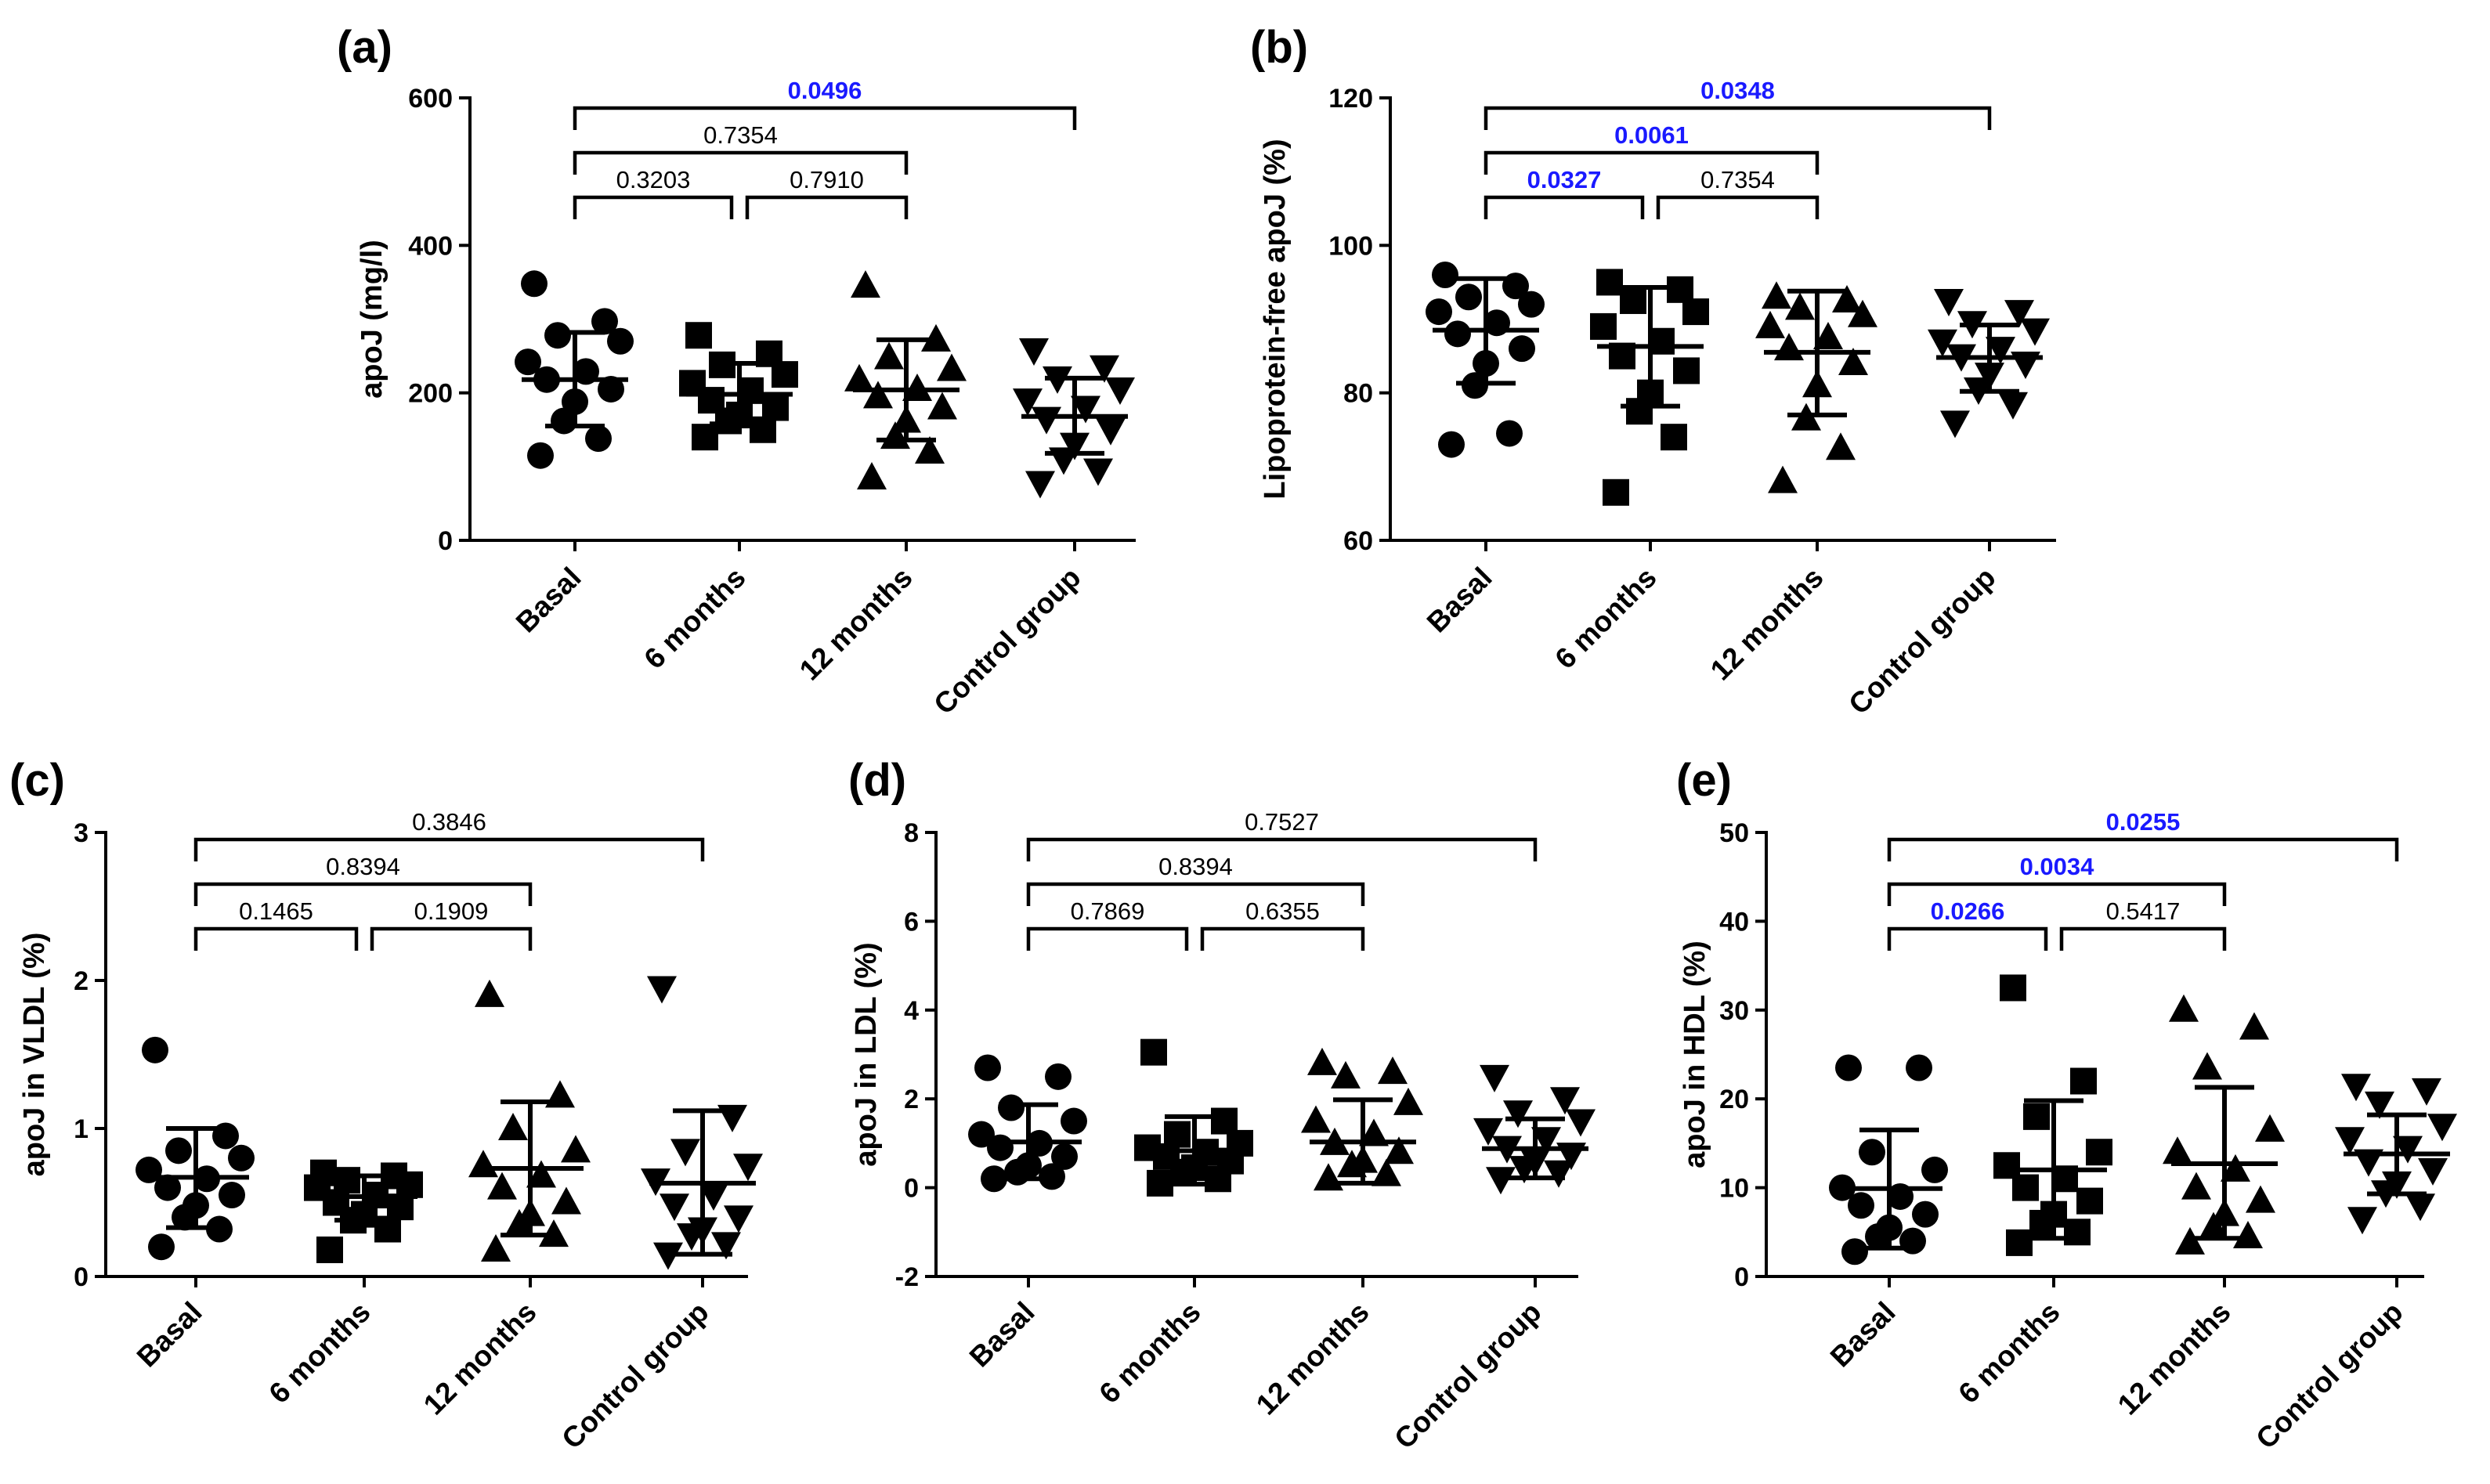 The width and height of the screenshot is (2490, 1484). I want to click on y-tick-label: 20, so click(1734, 1099).